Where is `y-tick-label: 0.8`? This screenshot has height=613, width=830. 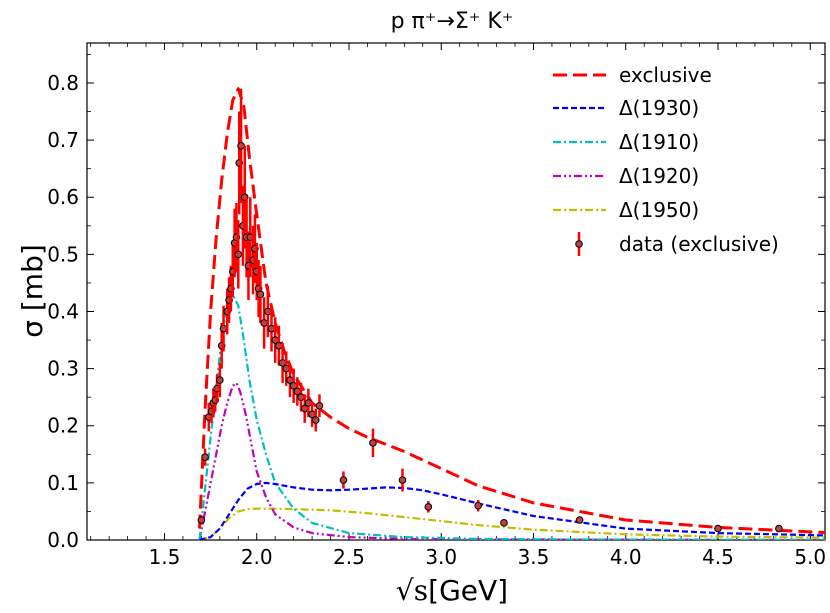
y-tick-label: 0.8 is located at coordinates (63, 83).